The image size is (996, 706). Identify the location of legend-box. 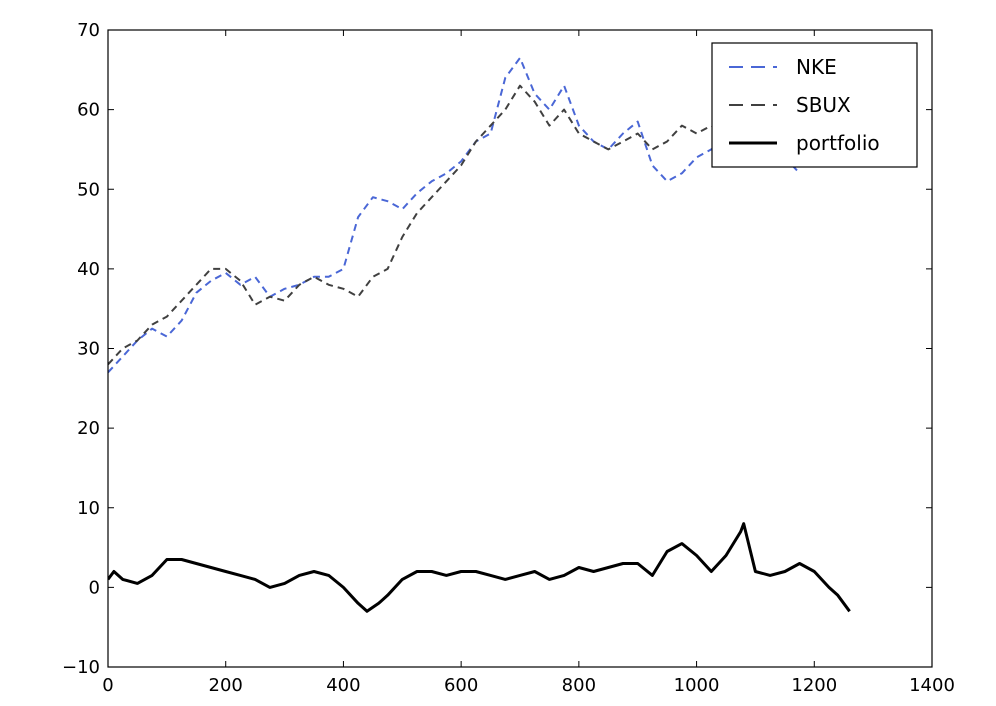
(814, 105).